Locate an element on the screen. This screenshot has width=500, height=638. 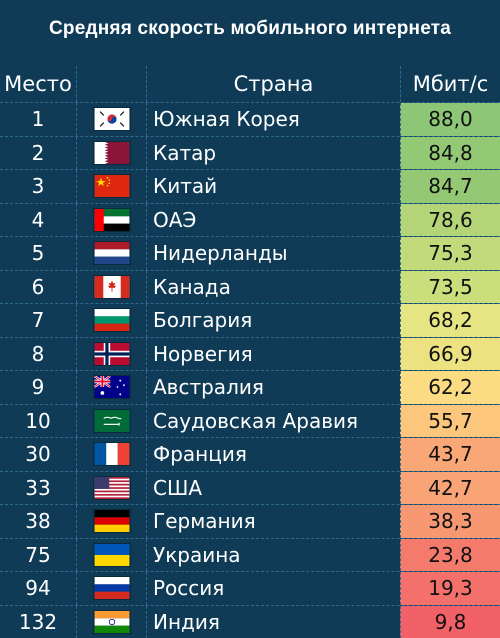
place-cell: 8 is located at coordinates (38, 354).